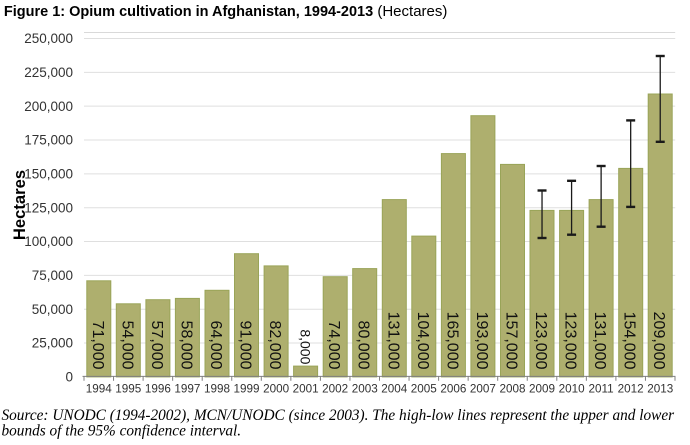 The height and width of the screenshot is (445, 690). What do you see at coordinates (658, 341) in the screenshot?
I see `svg-text: 209,000` at bounding box center [658, 341].